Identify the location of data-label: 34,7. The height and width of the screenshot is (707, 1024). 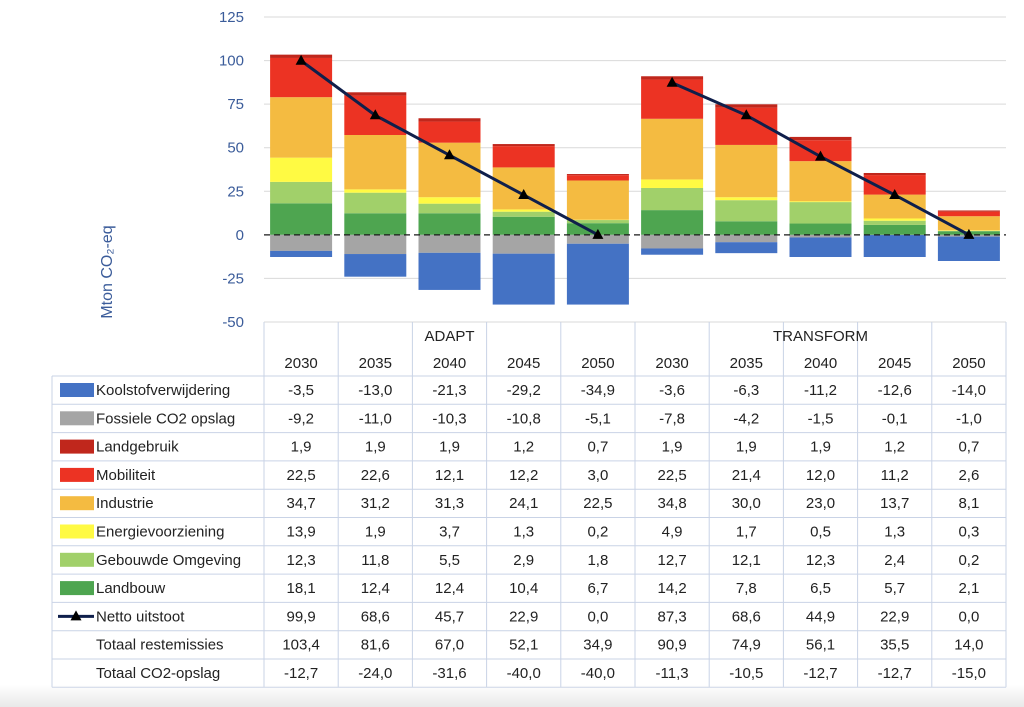
(300, 503).